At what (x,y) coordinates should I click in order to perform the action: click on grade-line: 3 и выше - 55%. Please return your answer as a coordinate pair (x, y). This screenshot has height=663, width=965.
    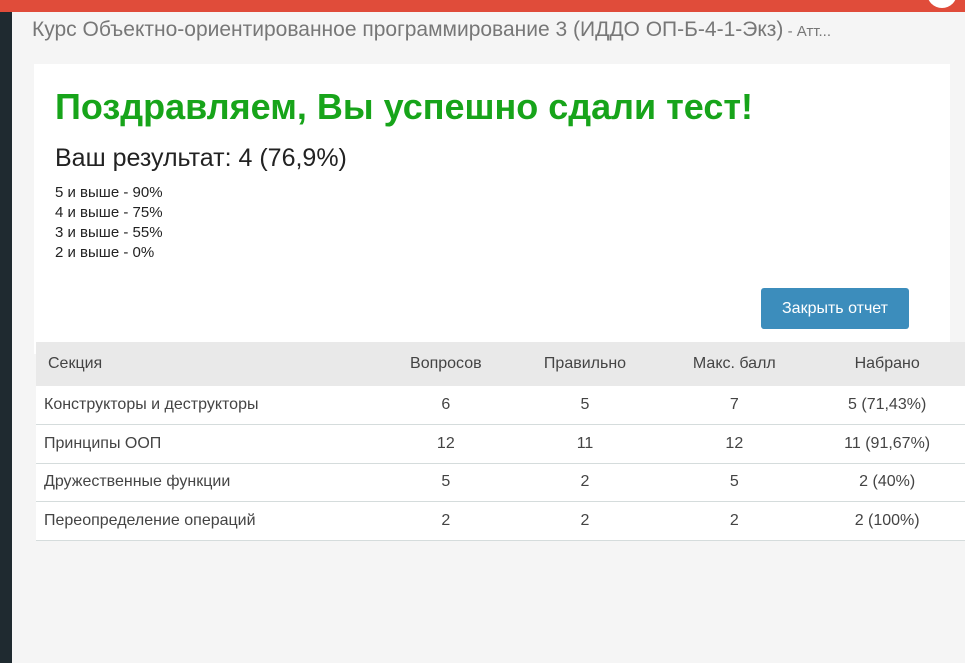
    Looking at the image, I should click on (109, 232).